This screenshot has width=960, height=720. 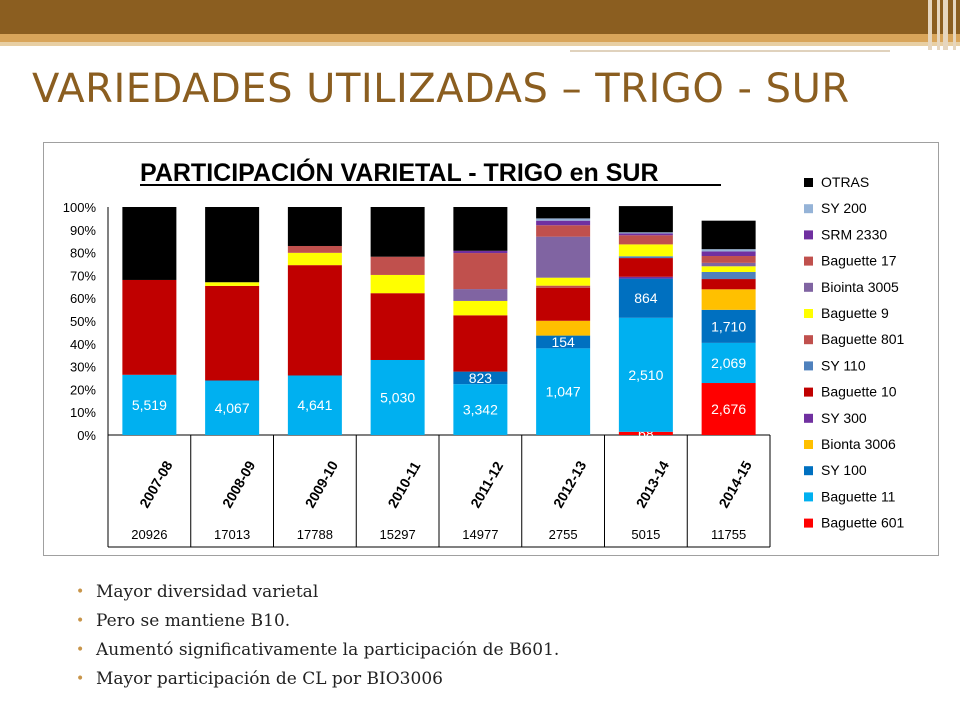 I want to click on data-label: 2,510, so click(x=645, y=375).